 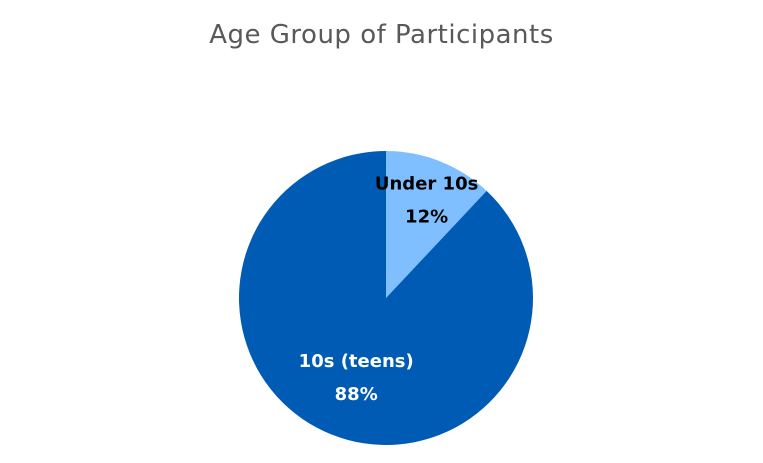 What do you see at coordinates (426, 217) in the screenshot?
I see `slice-value-label-0: 12%` at bounding box center [426, 217].